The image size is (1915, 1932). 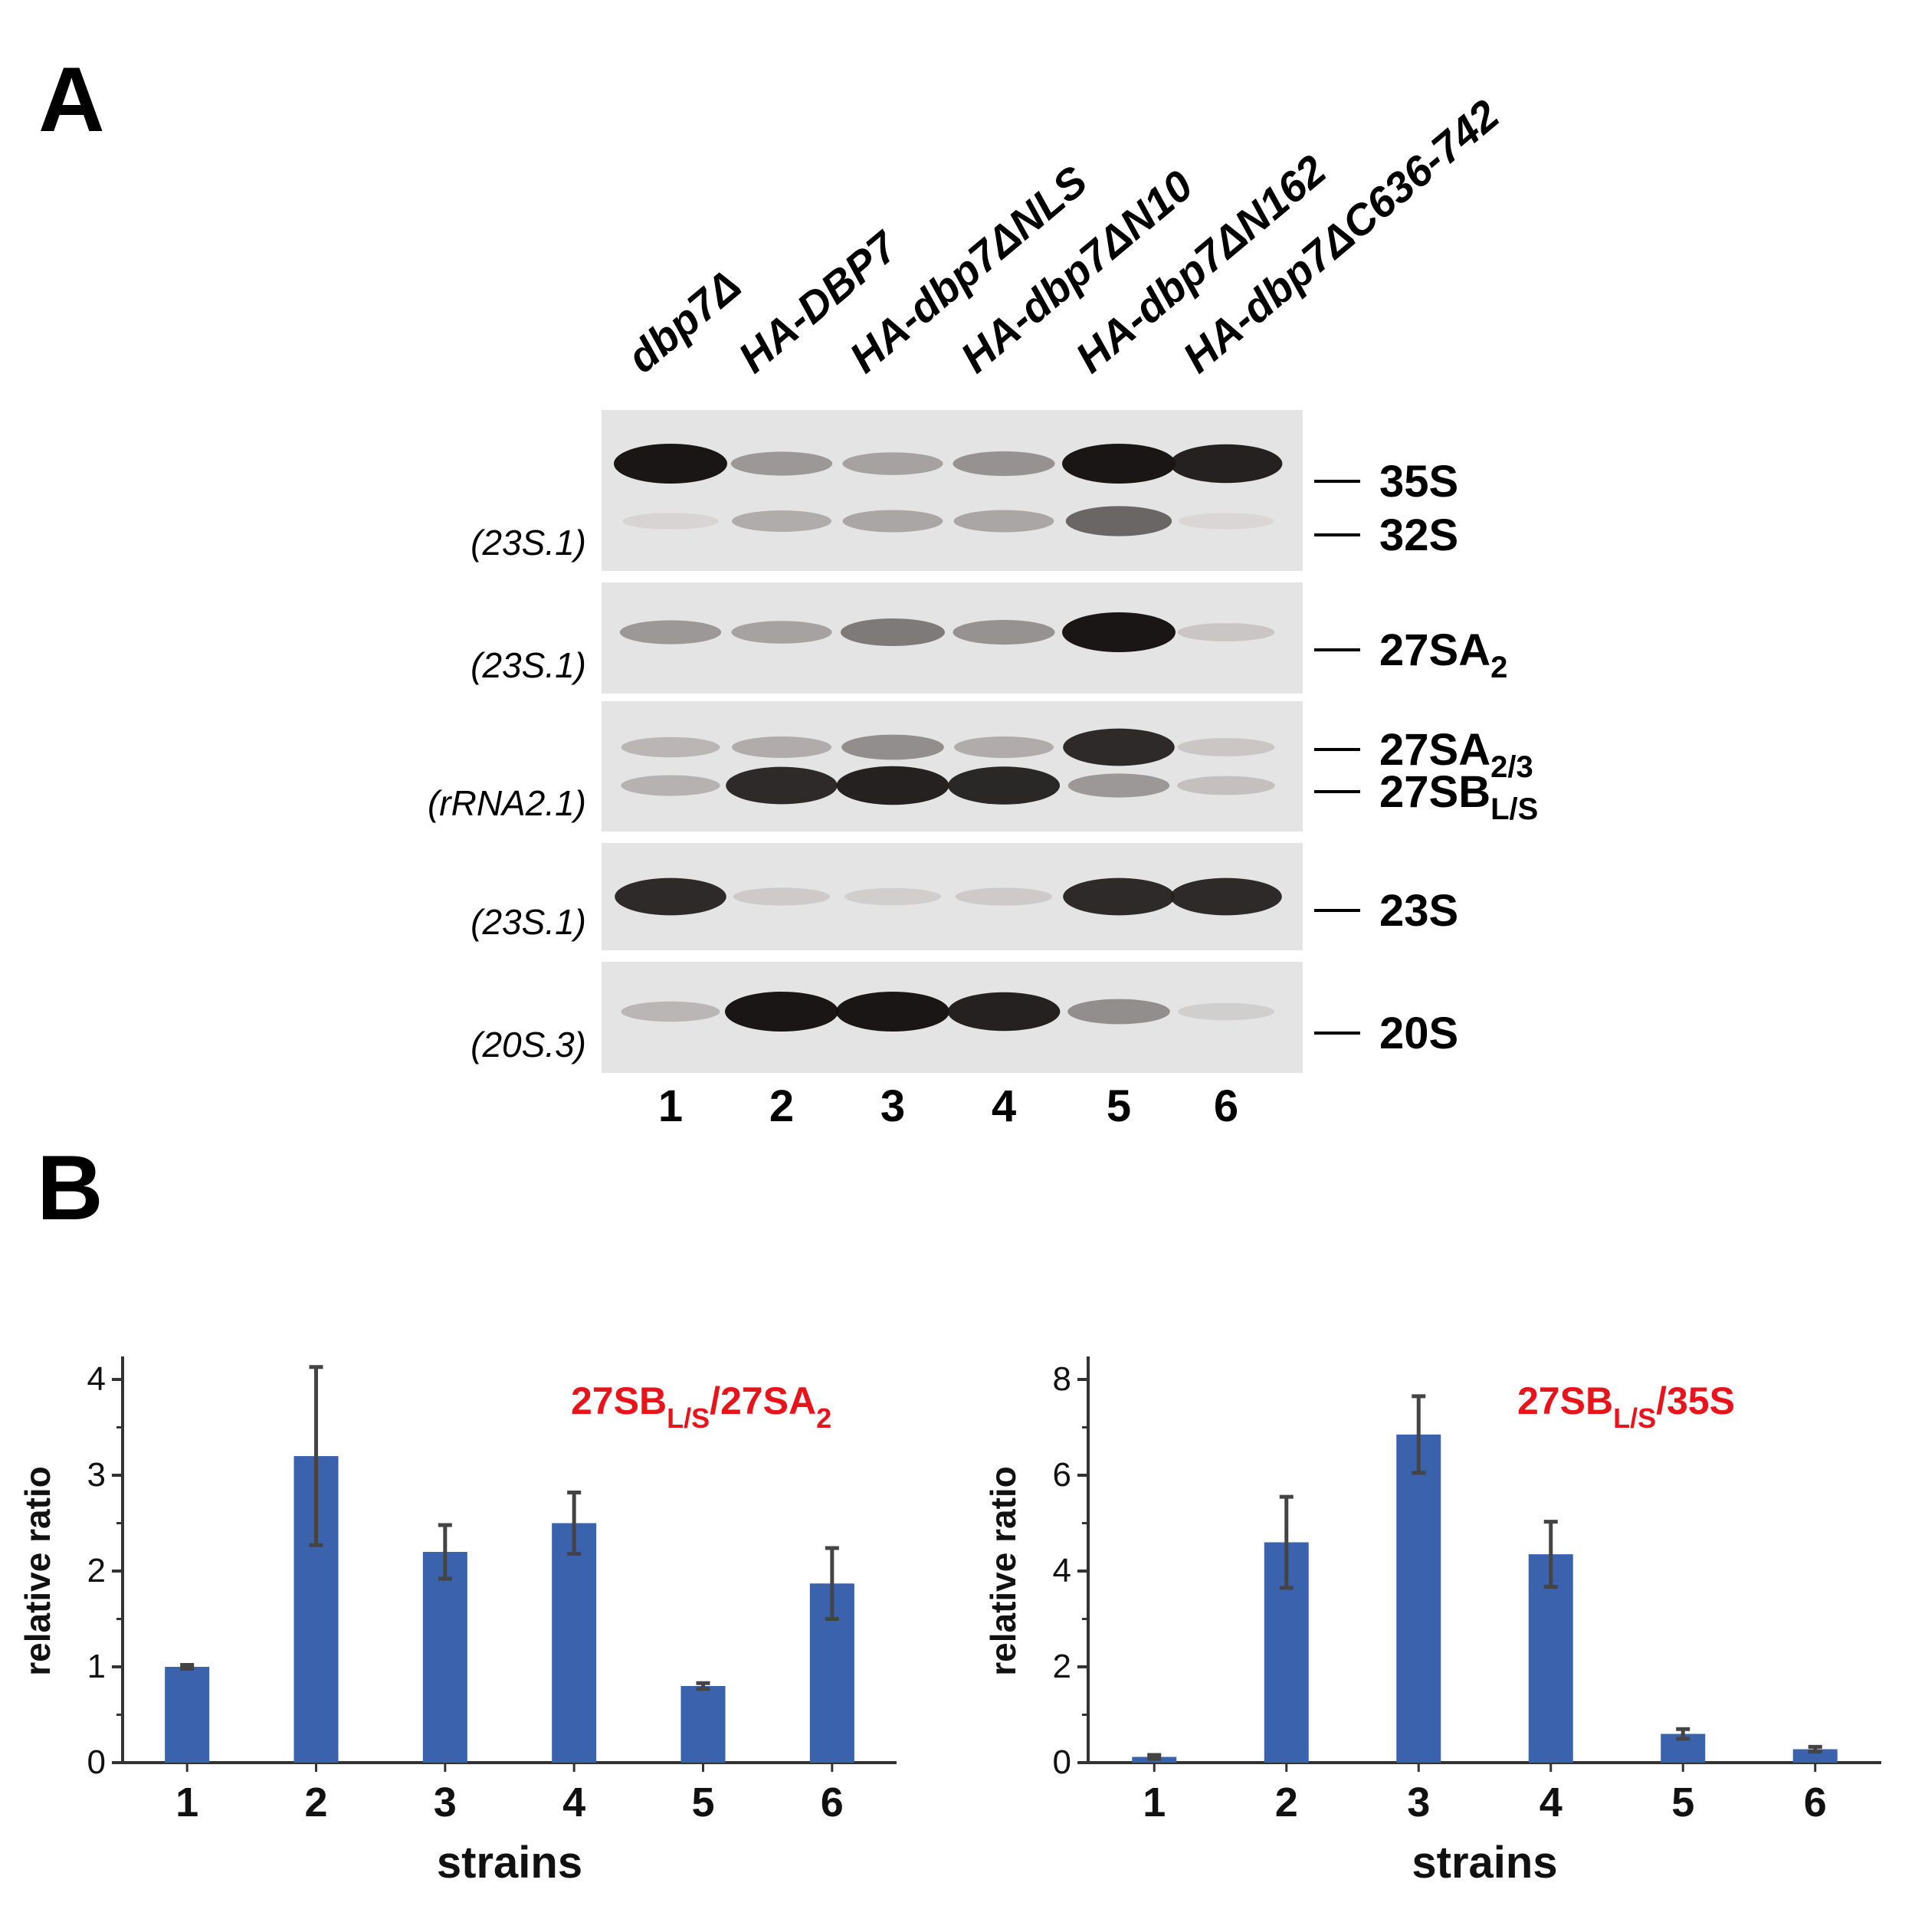 I want to click on chart-title: 27SBL/S/35S, so click(x=1626, y=1406).